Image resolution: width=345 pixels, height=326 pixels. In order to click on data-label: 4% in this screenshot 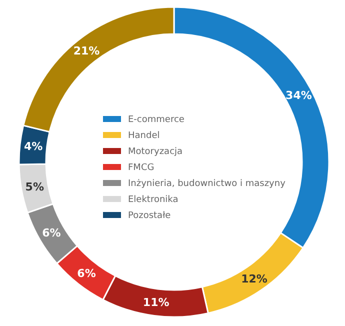, I will do `click(33, 147)`.